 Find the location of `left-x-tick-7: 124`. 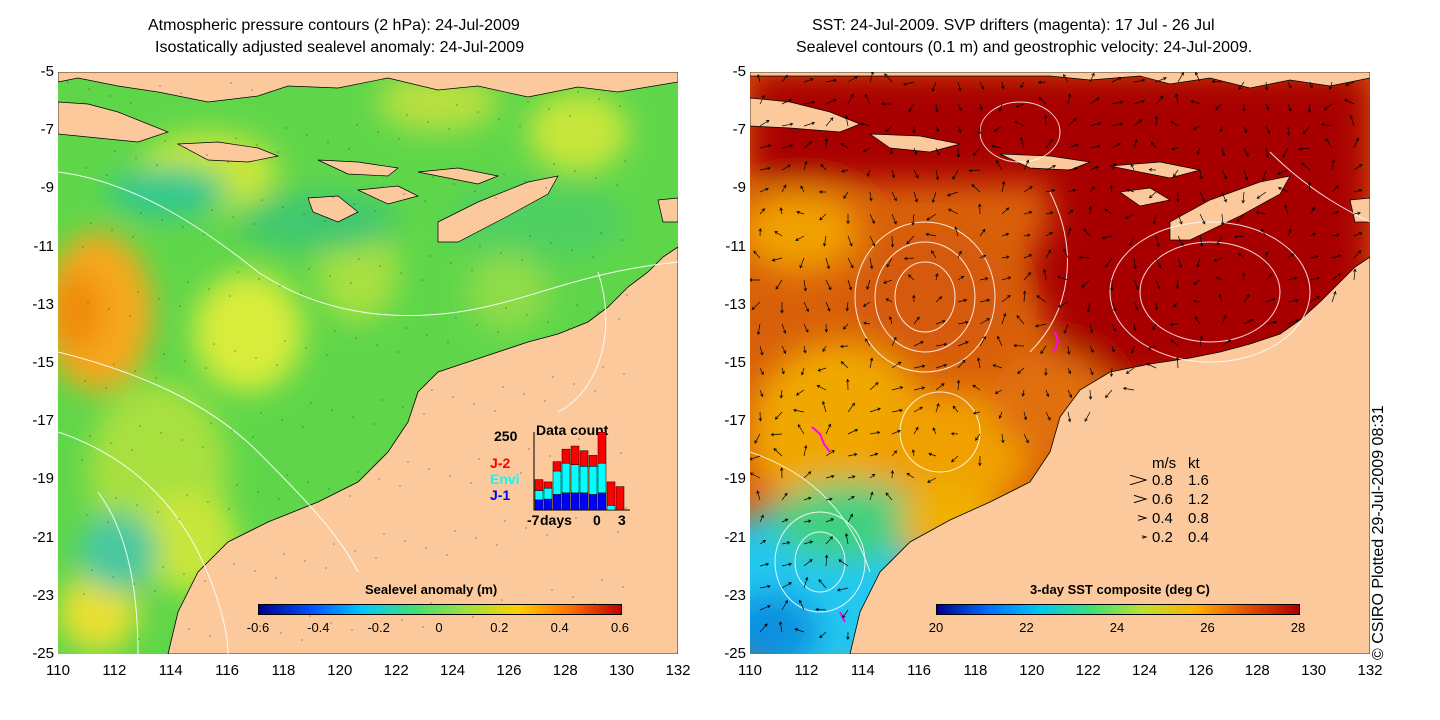

left-x-tick-7: 124 is located at coordinates (453, 670).